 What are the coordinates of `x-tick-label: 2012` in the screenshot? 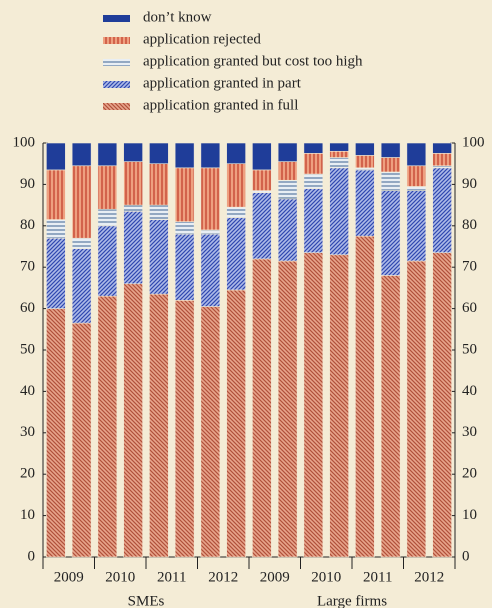 It's located at (429, 577).